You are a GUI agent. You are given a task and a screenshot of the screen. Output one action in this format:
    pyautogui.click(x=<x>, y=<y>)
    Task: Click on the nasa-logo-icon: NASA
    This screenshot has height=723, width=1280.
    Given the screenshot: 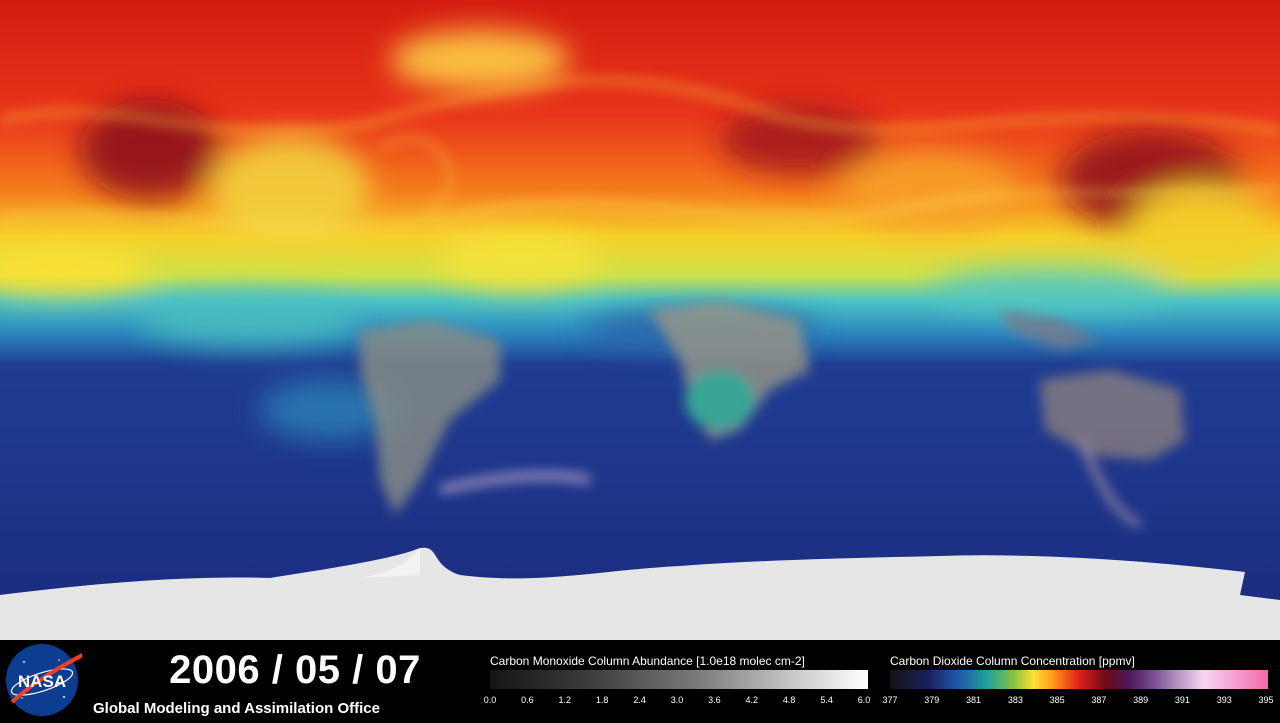 What is the action you would take?
    pyautogui.click(x=48, y=680)
    